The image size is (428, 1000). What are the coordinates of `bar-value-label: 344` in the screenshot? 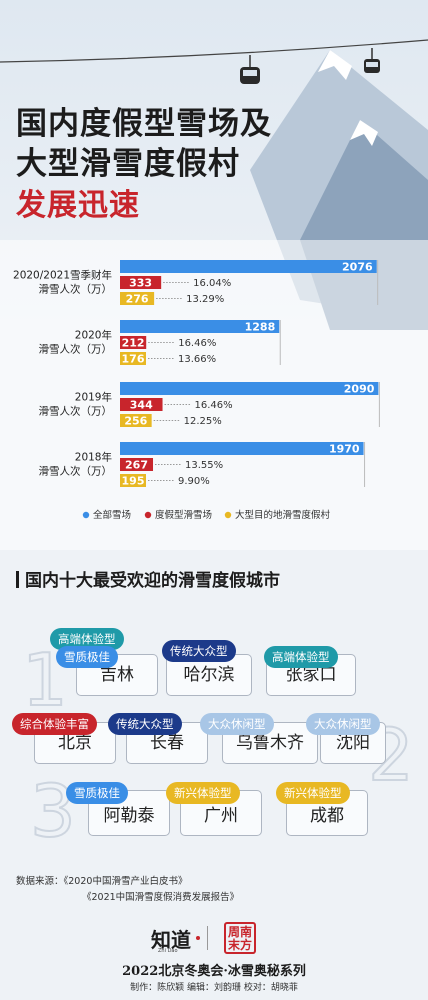 It's located at (141, 405).